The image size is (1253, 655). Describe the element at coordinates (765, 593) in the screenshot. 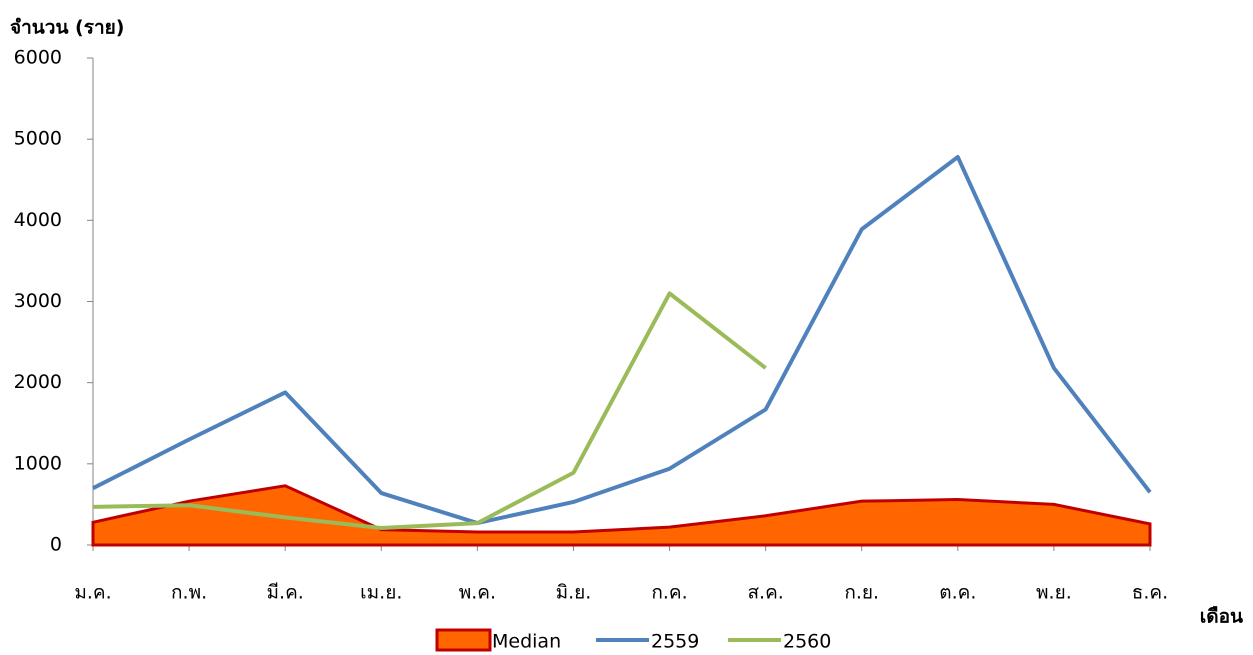

I see `x-tick-label: ส.ค.` at that location.